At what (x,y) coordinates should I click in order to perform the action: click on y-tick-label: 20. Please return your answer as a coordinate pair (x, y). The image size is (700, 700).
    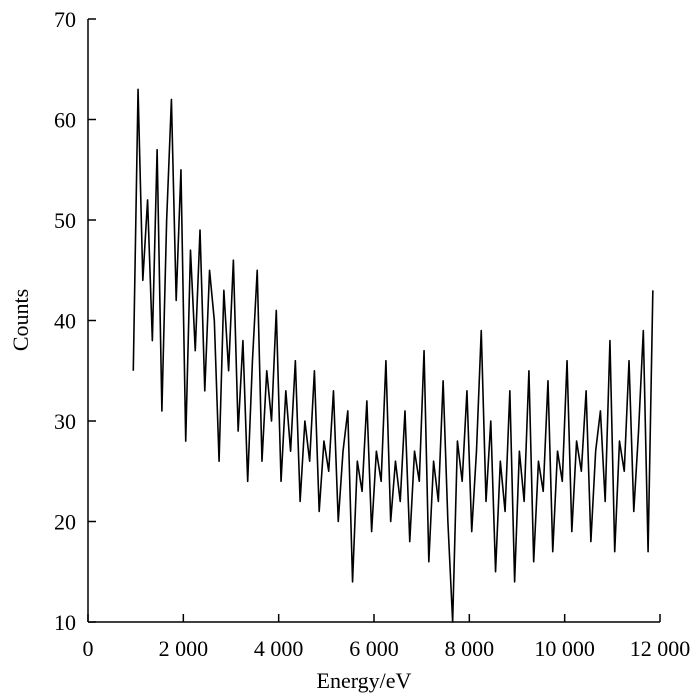
    Looking at the image, I should click on (65, 522).